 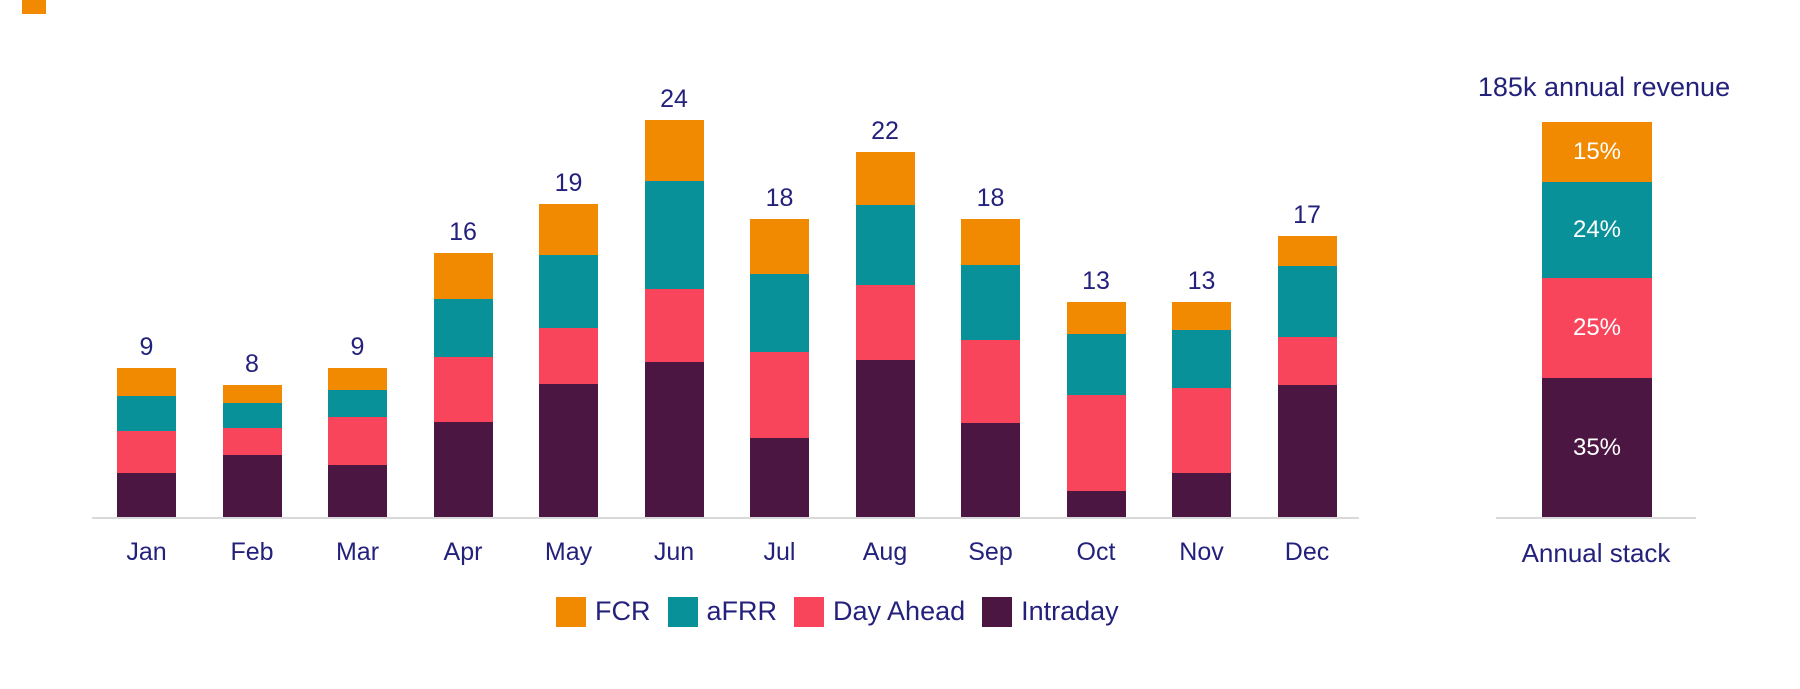 What do you see at coordinates (1201, 552) in the screenshot?
I see `month-label-nov: Nov` at bounding box center [1201, 552].